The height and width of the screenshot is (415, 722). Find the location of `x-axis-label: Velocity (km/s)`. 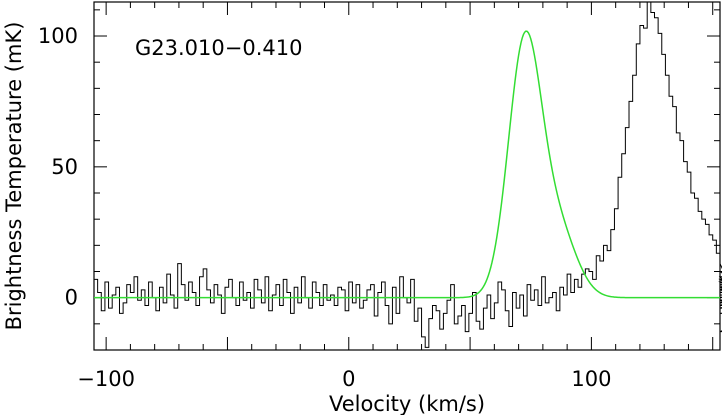

x-axis-label: Velocity (km/s) is located at coordinates (407, 403).